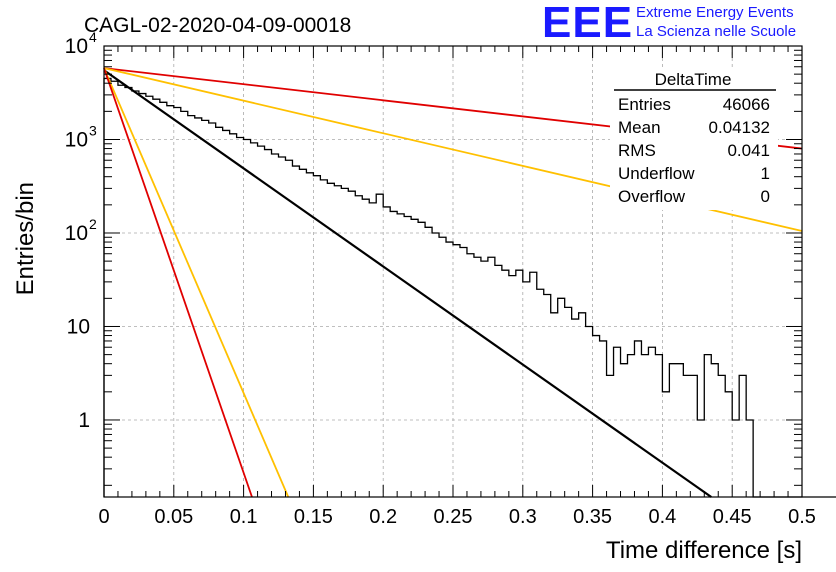 The height and width of the screenshot is (572, 836). I want to click on y-axis-label: Entries/bin, so click(25, 238).